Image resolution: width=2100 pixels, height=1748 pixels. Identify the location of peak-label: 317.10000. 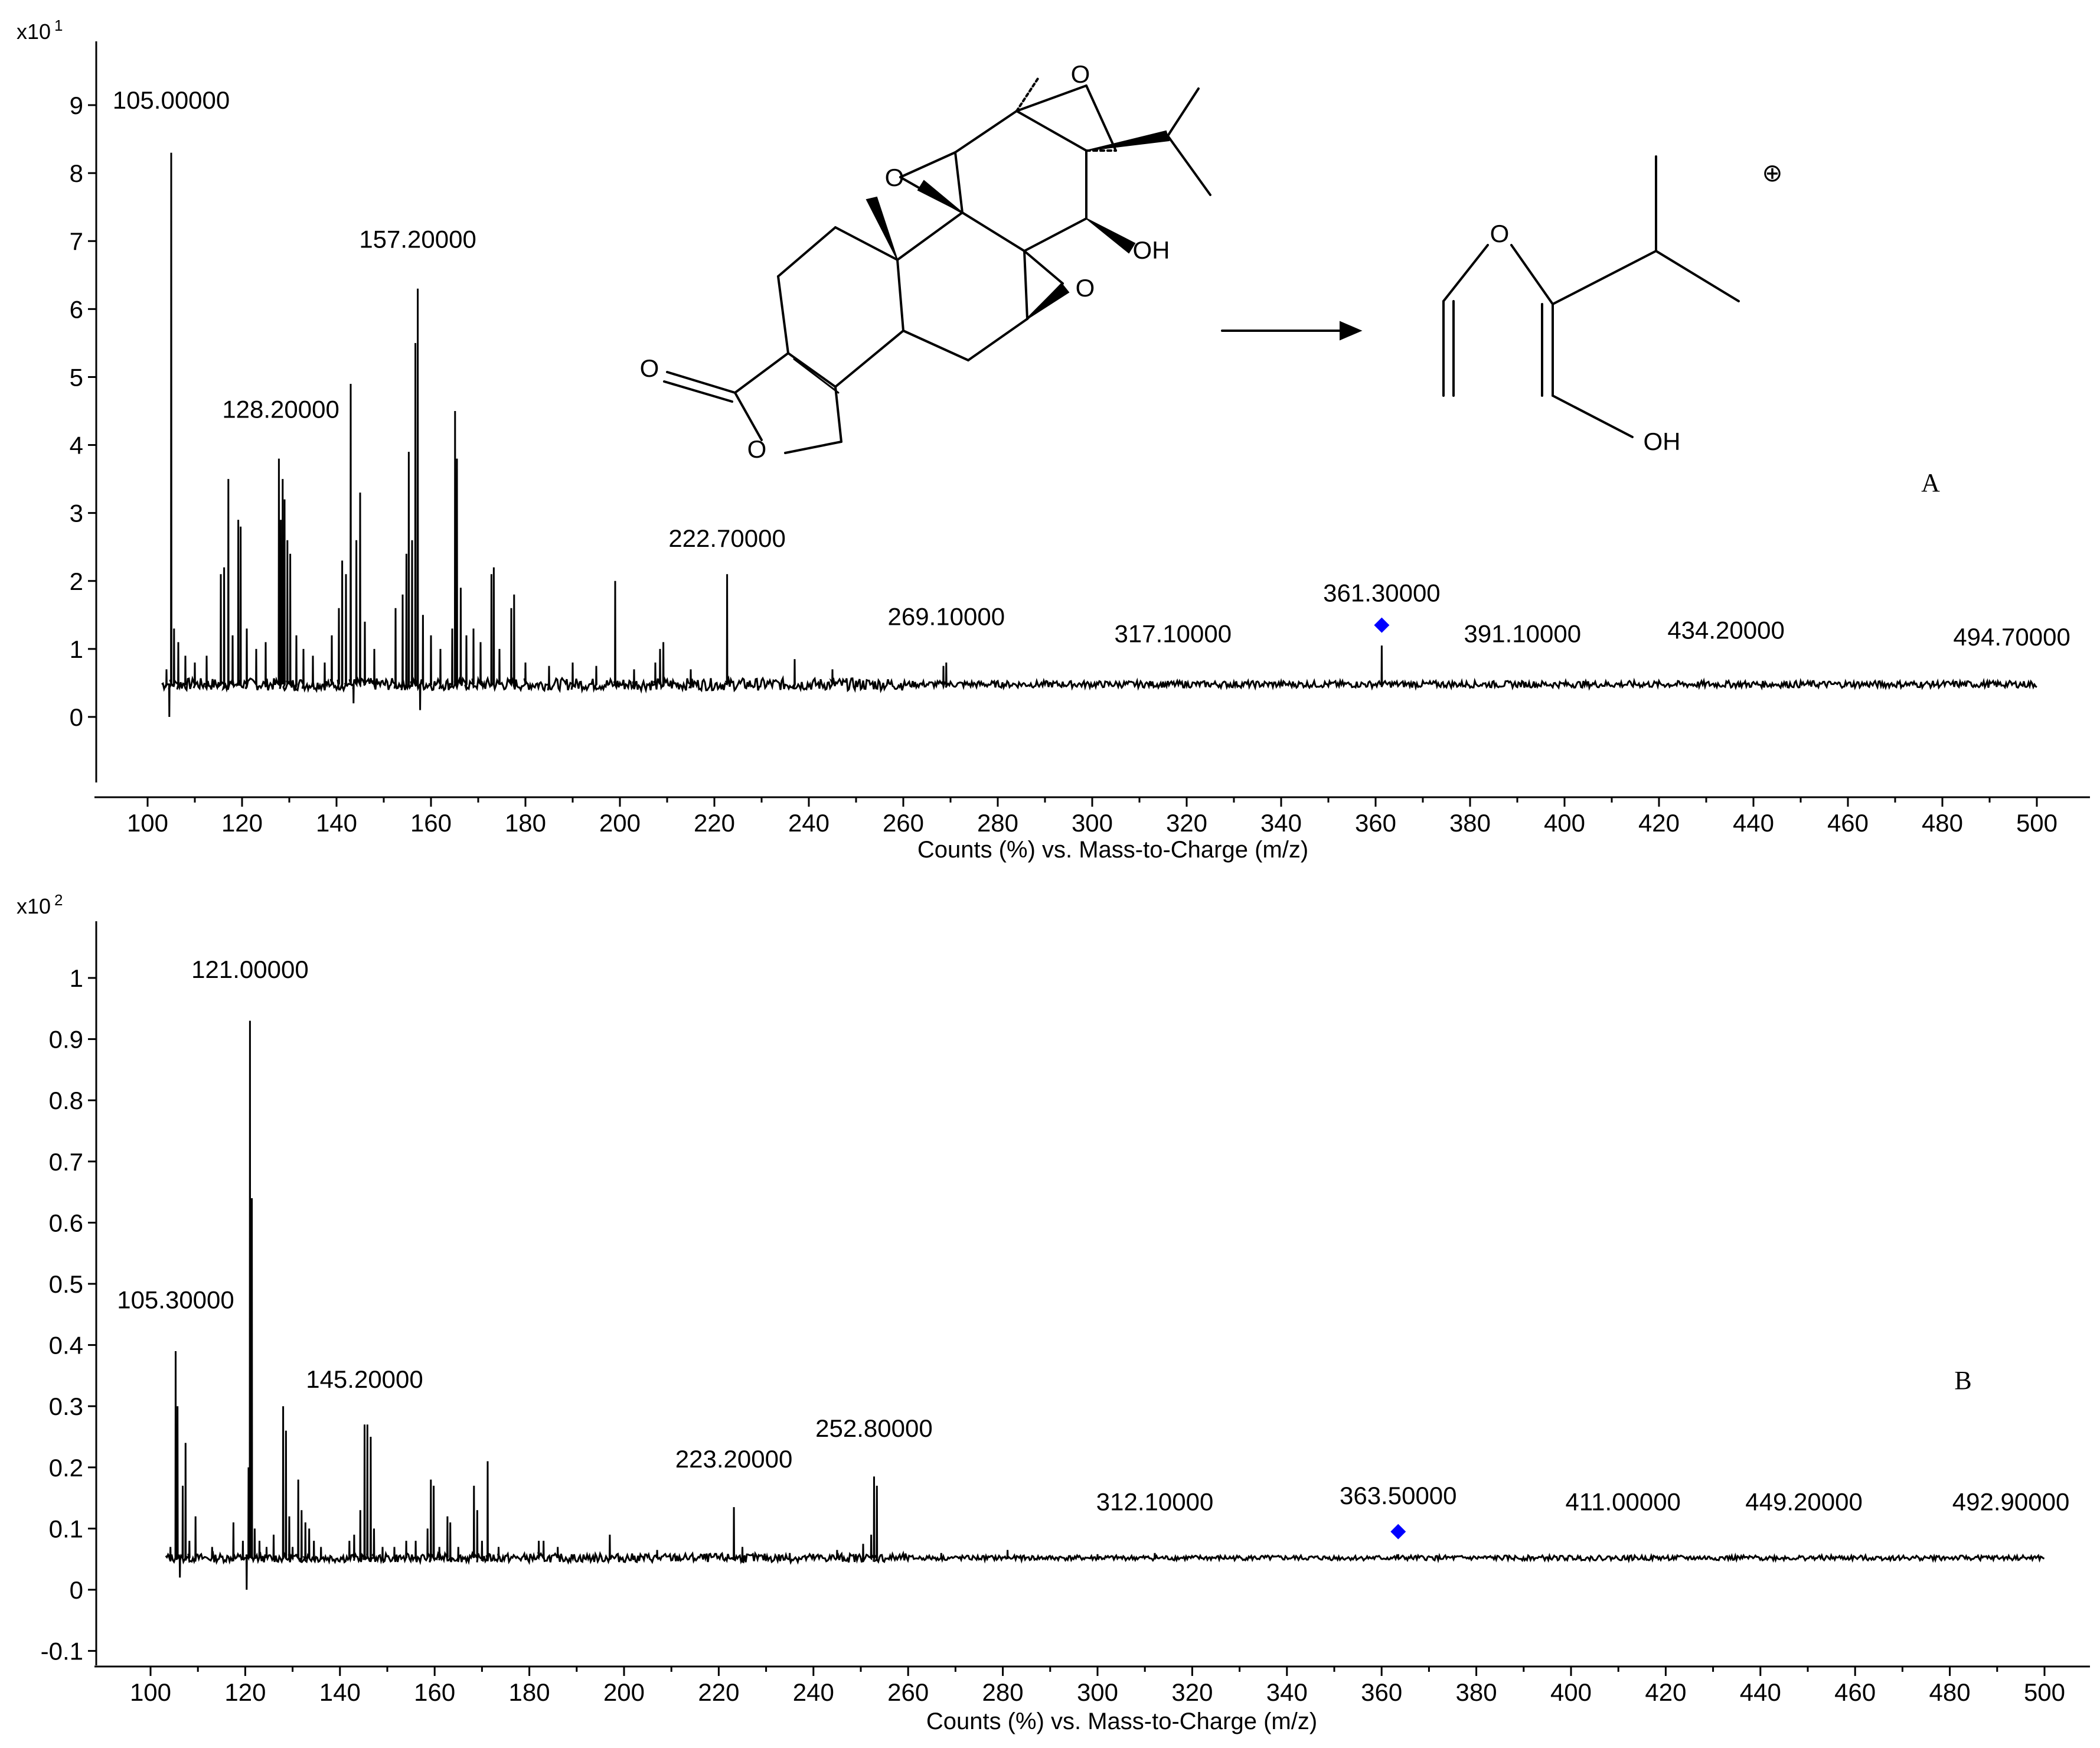
(1173, 633).